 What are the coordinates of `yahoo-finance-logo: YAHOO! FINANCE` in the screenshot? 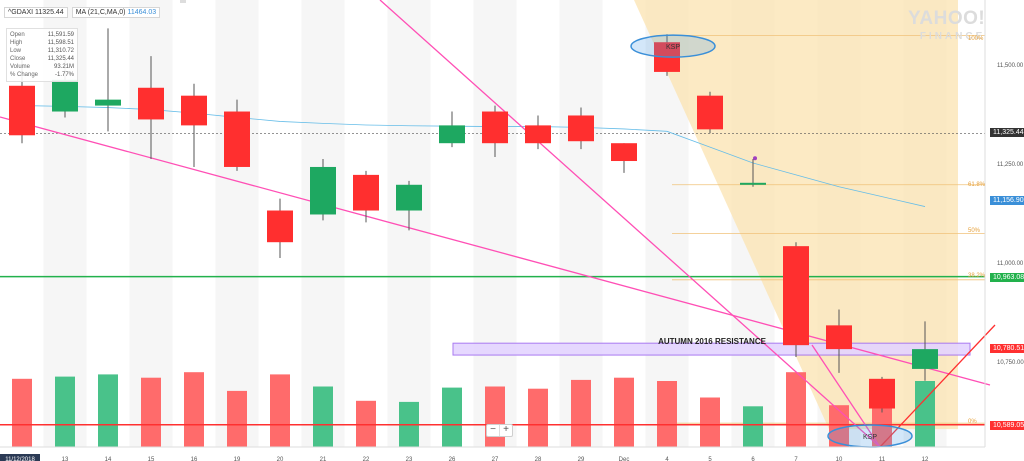 It's located at (947, 27).